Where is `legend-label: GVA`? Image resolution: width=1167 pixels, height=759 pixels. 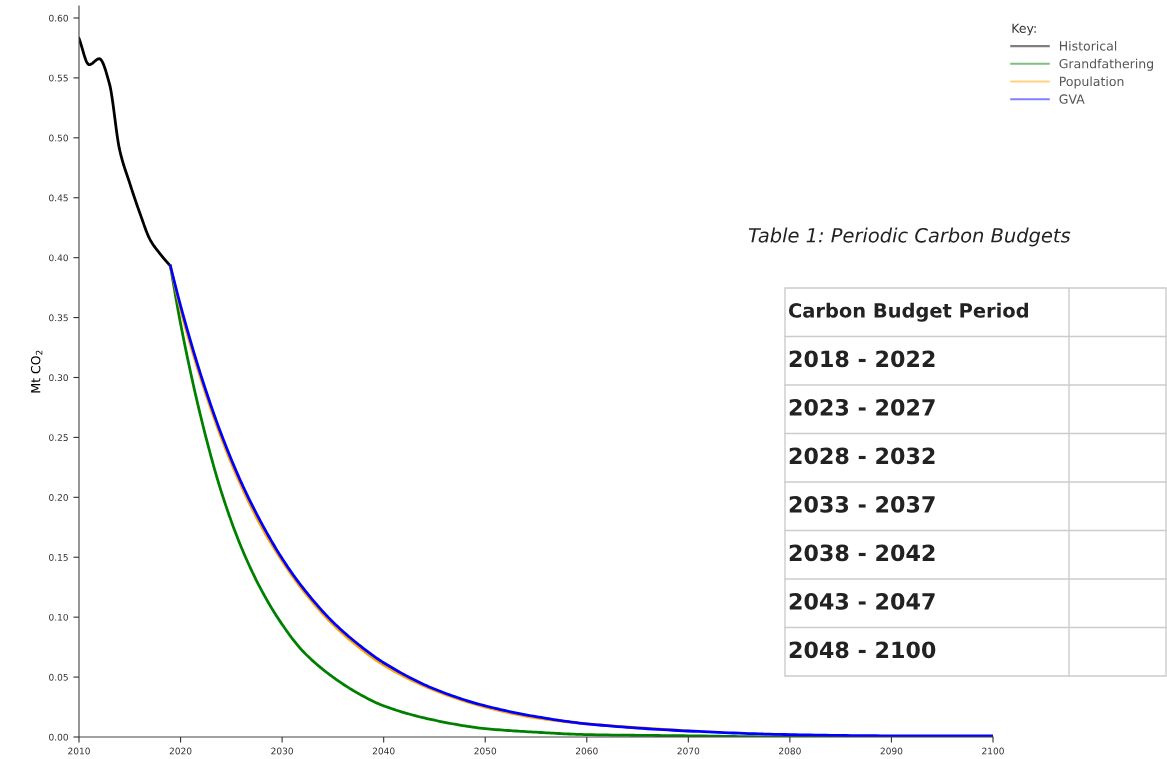
legend-label: GVA is located at coordinates (1072, 99).